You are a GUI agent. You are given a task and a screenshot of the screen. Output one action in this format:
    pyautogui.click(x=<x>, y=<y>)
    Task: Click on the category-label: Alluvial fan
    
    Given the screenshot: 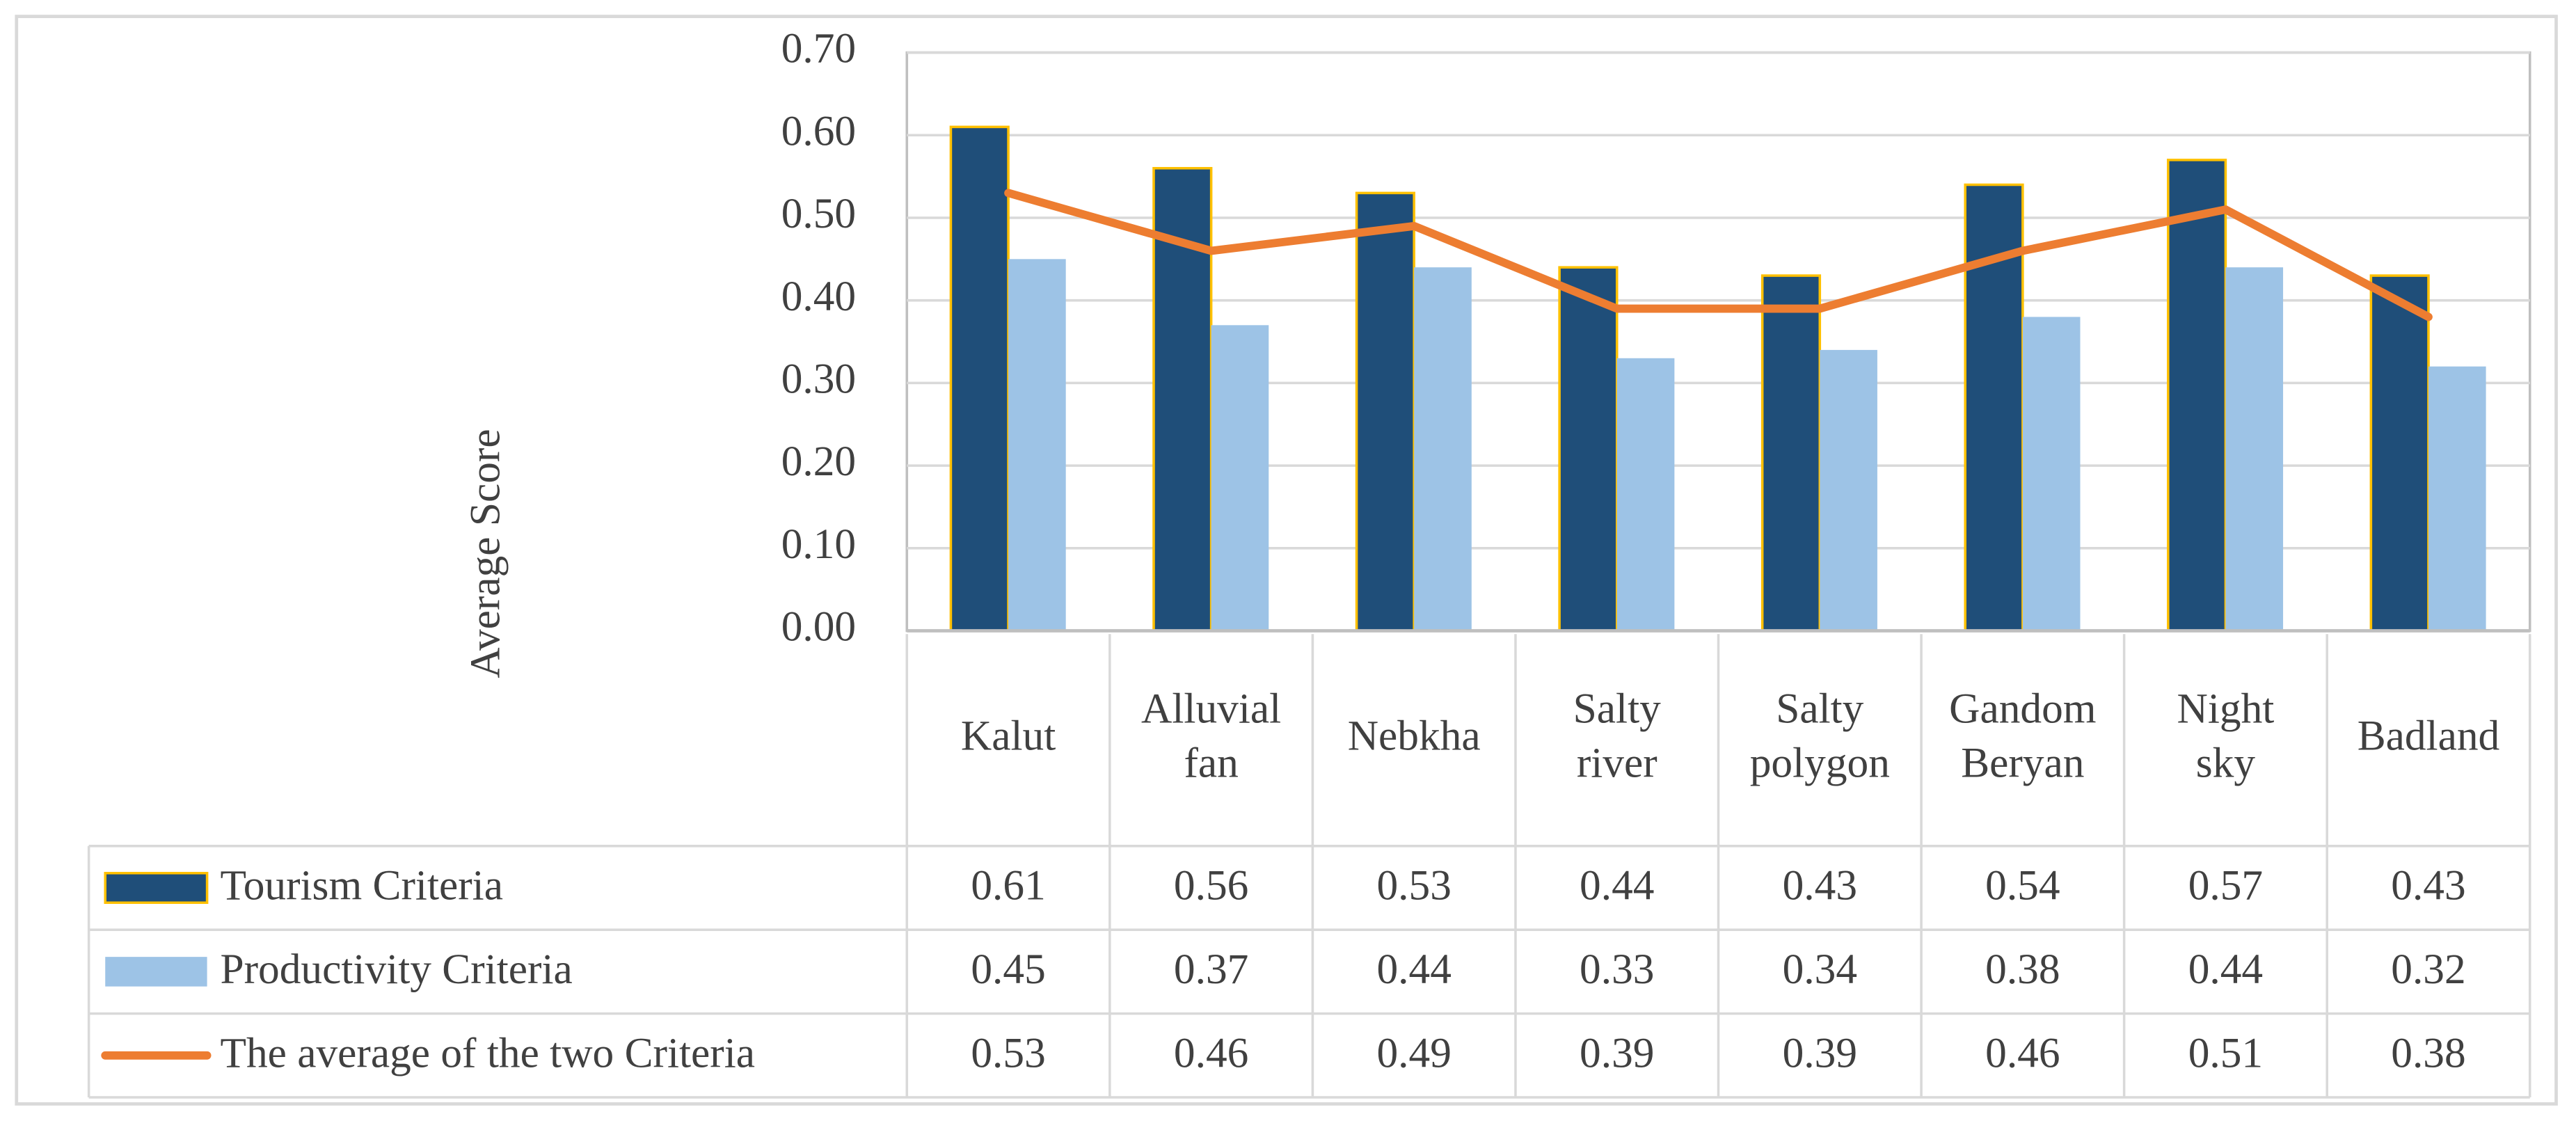 What is the action you would take?
    pyautogui.click(x=1211, y=736)
    